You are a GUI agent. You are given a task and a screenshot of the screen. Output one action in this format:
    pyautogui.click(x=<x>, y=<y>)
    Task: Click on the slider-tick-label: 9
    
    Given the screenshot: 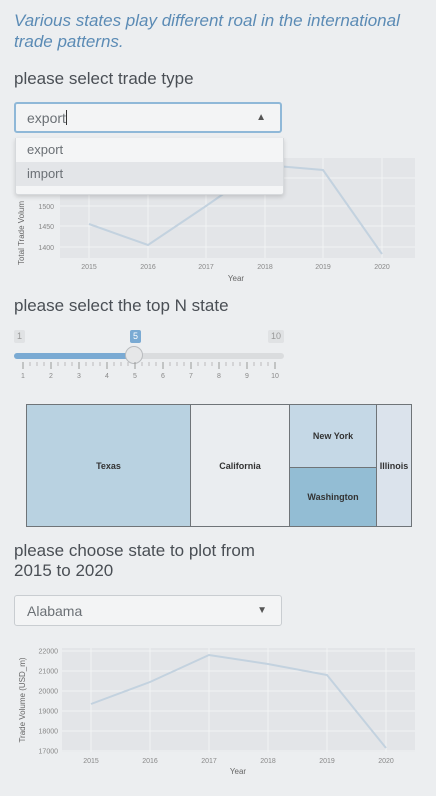 What is the action you would take?
    pyautogui.click(x=247, y=376)
    